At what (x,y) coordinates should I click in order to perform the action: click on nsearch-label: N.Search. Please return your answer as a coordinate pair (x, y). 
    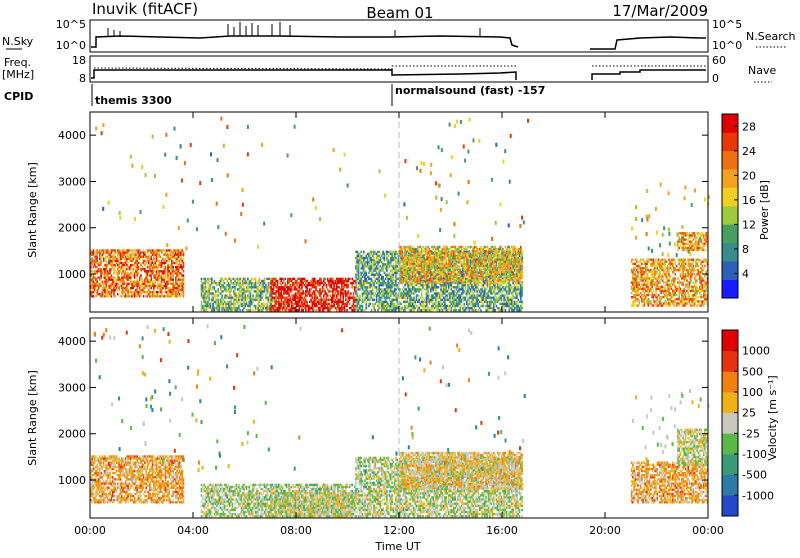
    Looking at the image, I should click on (771, 36).